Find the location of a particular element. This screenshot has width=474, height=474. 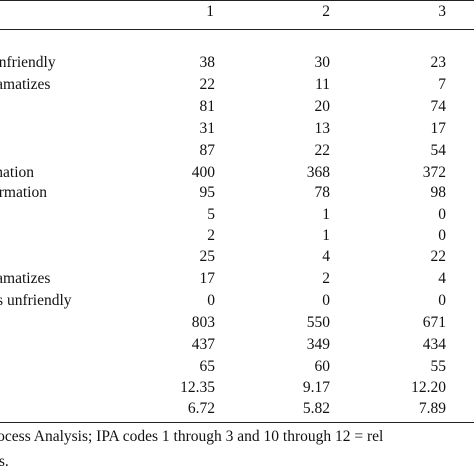

cell-col-1: 803 is located at coordinates (203, 322).